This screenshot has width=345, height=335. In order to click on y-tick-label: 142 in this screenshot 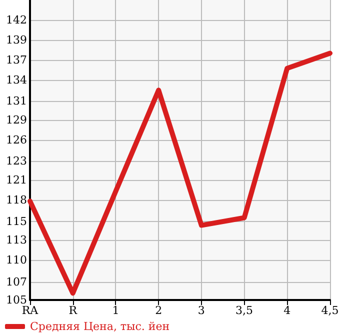, I will do `click(16, 20)`.